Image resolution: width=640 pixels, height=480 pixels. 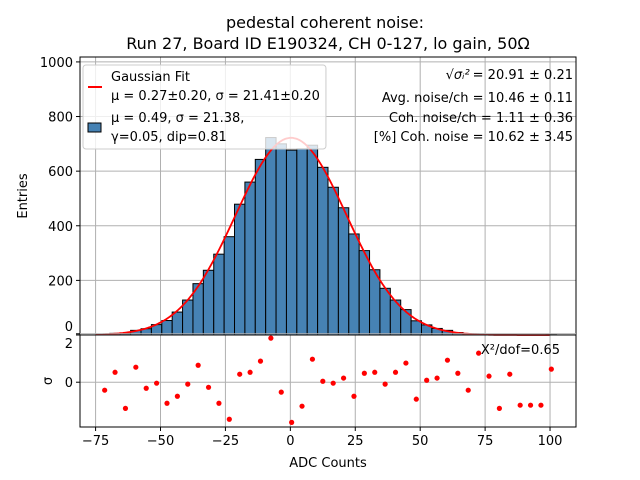 I want to click on x-tick-label: −75, so click(x=95, y=441).